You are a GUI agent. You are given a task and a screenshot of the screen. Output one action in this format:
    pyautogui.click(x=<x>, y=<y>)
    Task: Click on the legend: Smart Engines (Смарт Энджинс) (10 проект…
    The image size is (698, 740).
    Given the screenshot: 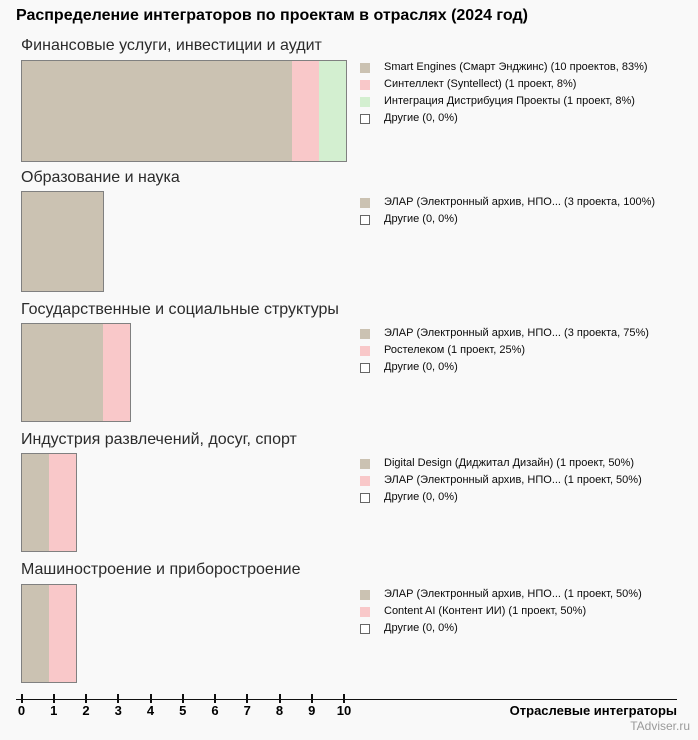 What is the action you would take?
    pyautogui.click(x=504, y=93)
    